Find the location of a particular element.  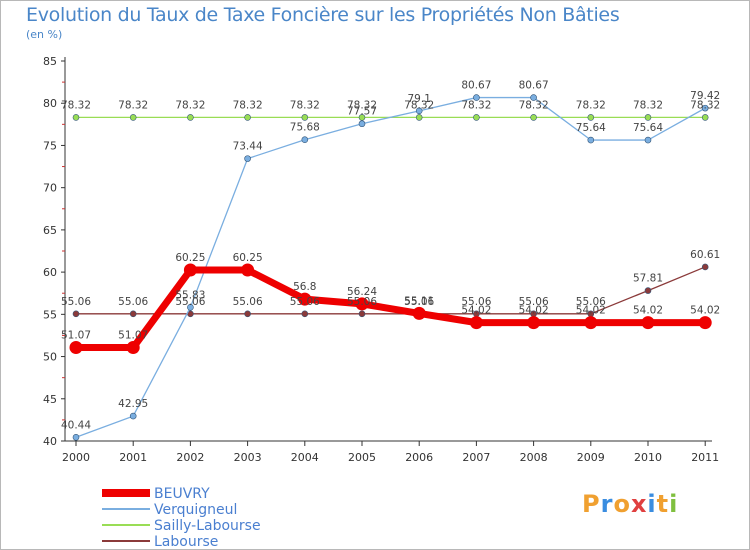

y-tick-label: 80 is located at coordinates (50, 103).